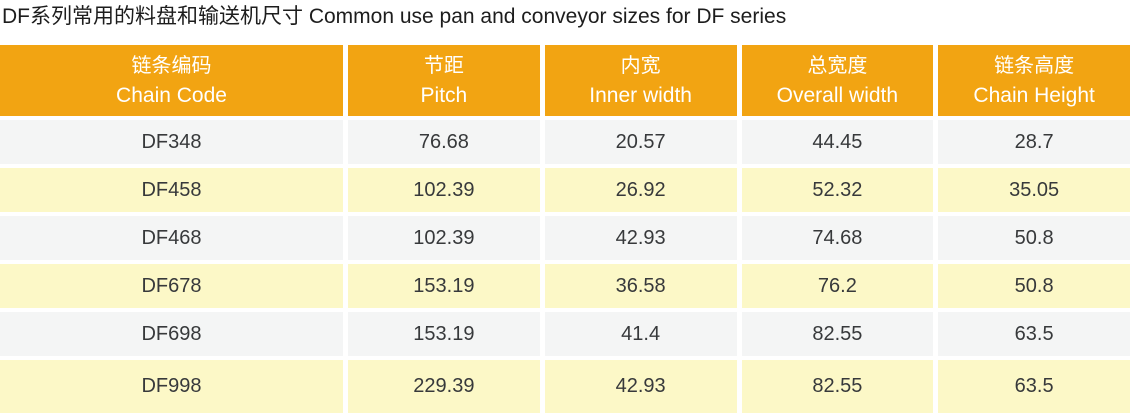 The image size is (1130, 413). I want to click on column-header-pitch-zh: 节距, so click(443, 65).